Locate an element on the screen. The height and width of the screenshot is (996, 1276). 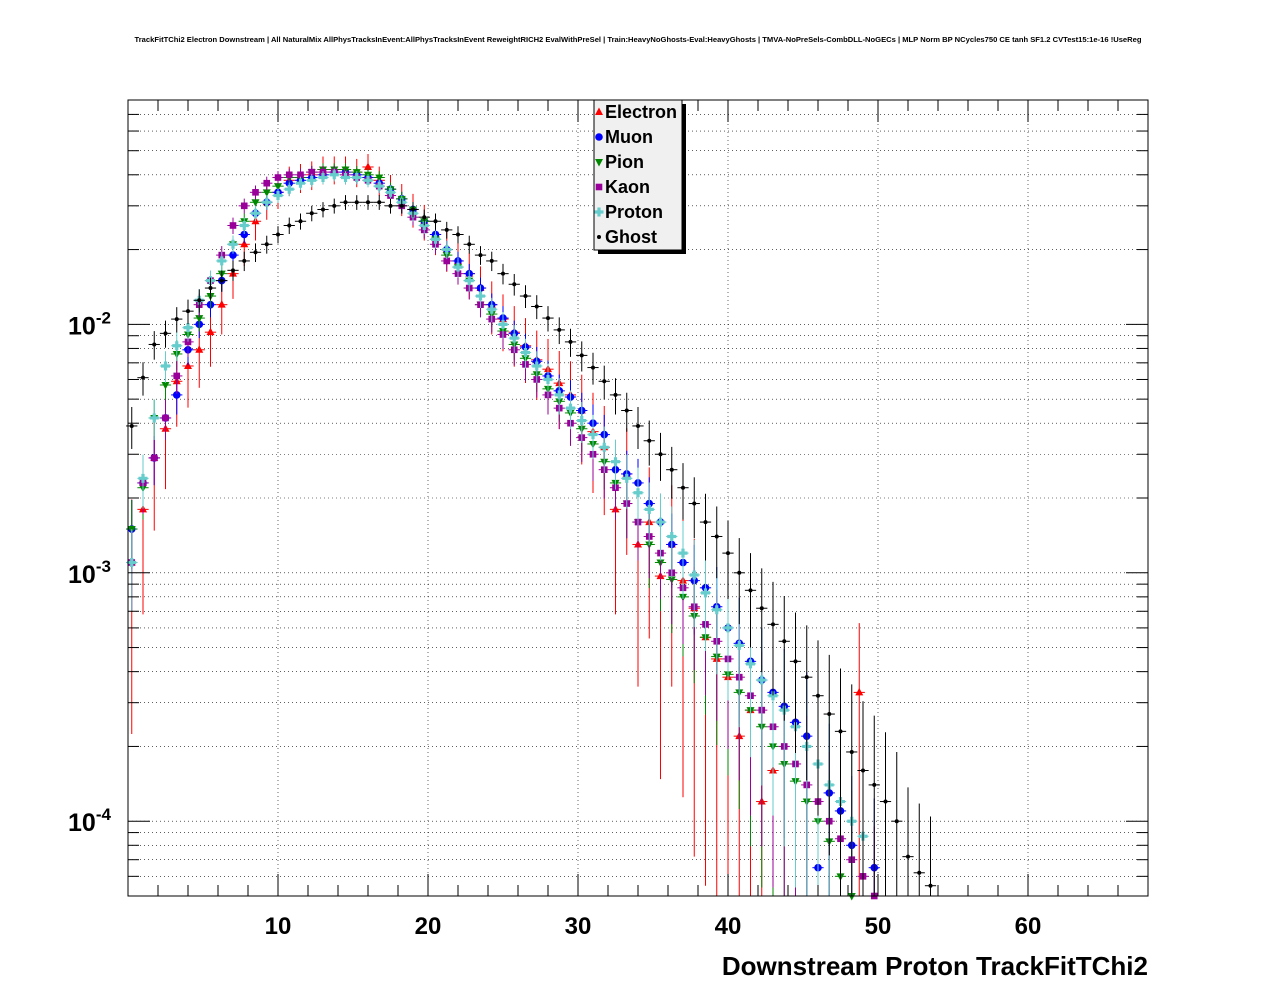
legend-marker-proton is located at coordinates (599, 212).